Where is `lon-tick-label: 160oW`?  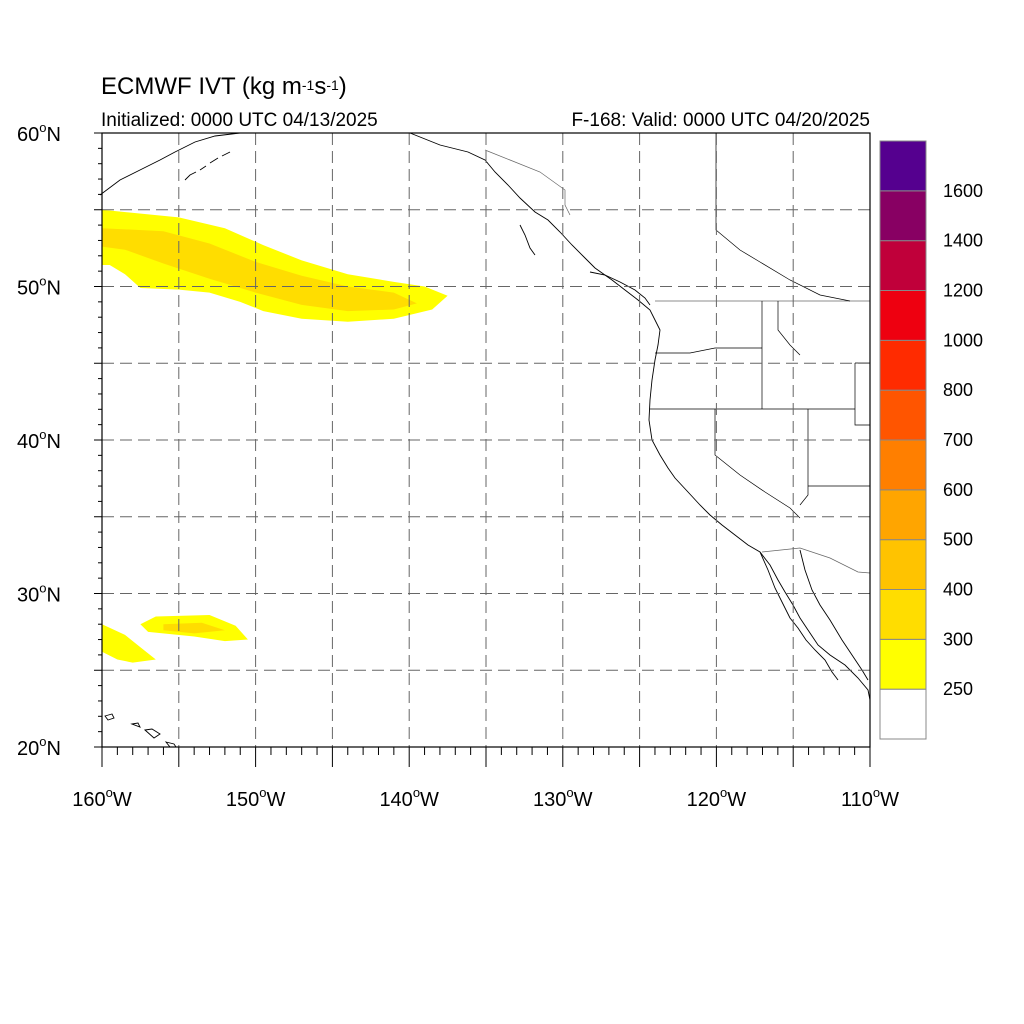
lon-tick-label: 160oW is located at coordinates (102, 798).